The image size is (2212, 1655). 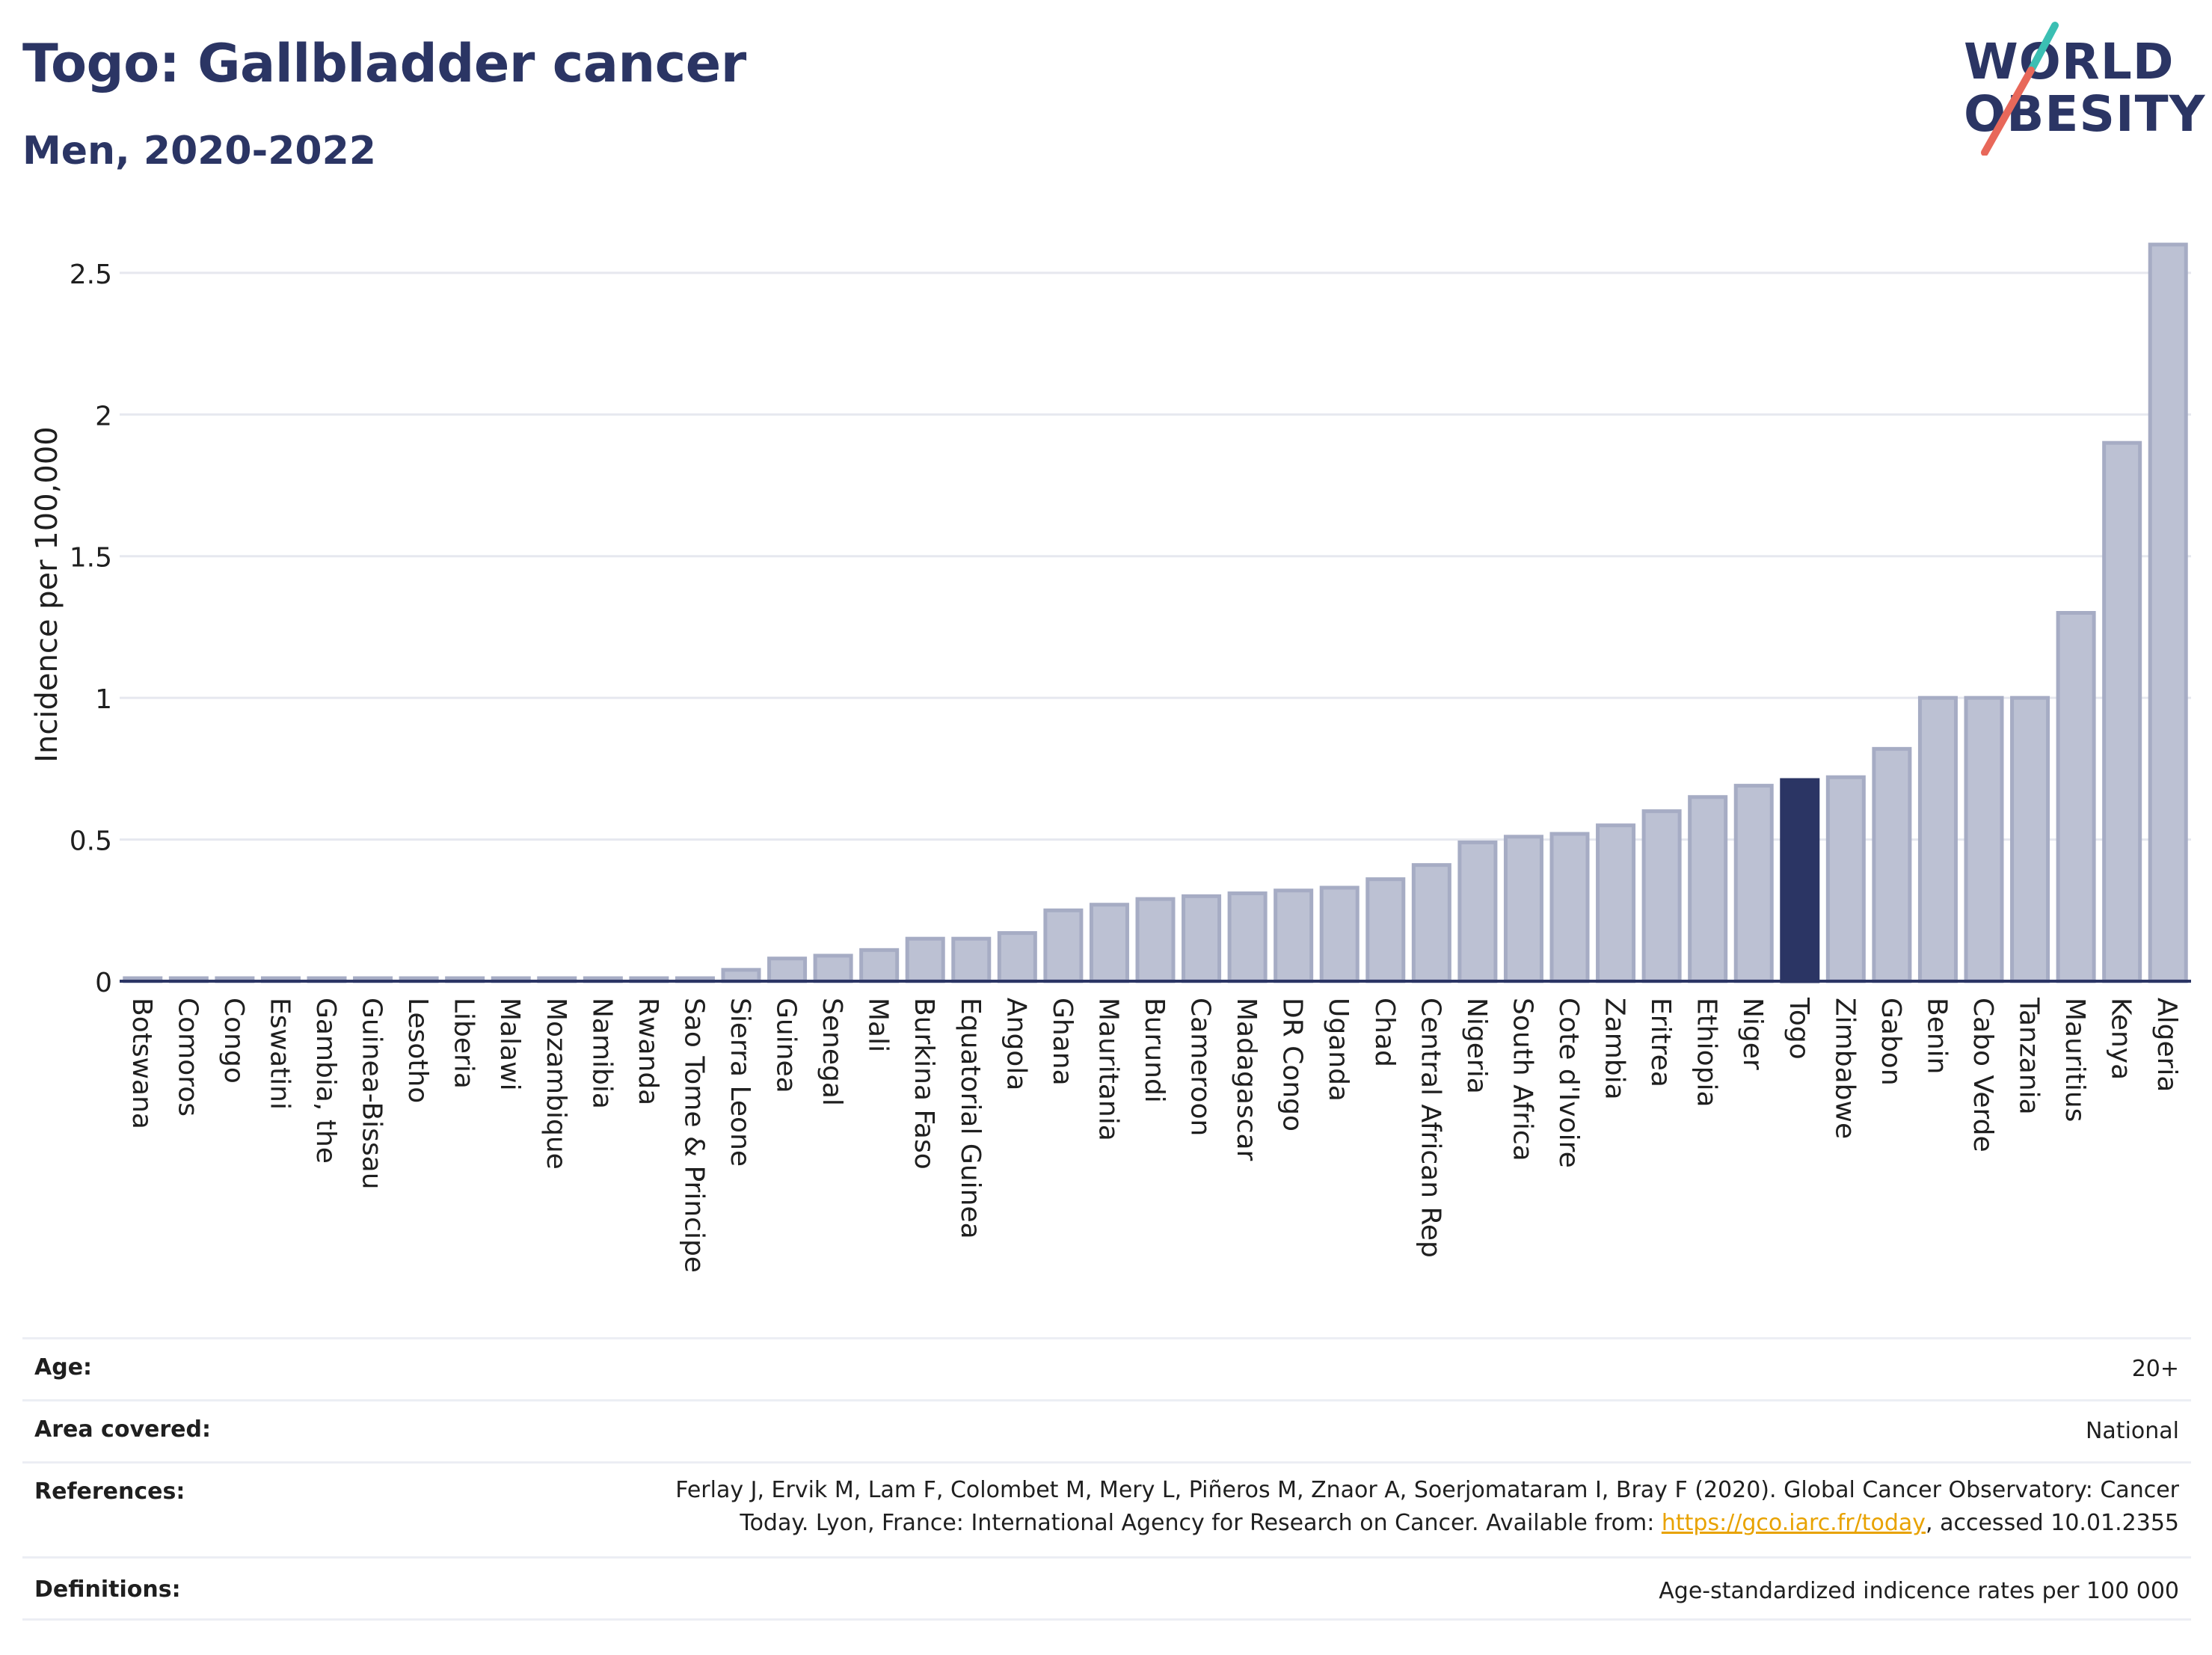 What do you see at coordinates (1200, 1067) in the screenshot?
I see `x-tick-label: Cameroon` at bounding box center [1200, 1067].